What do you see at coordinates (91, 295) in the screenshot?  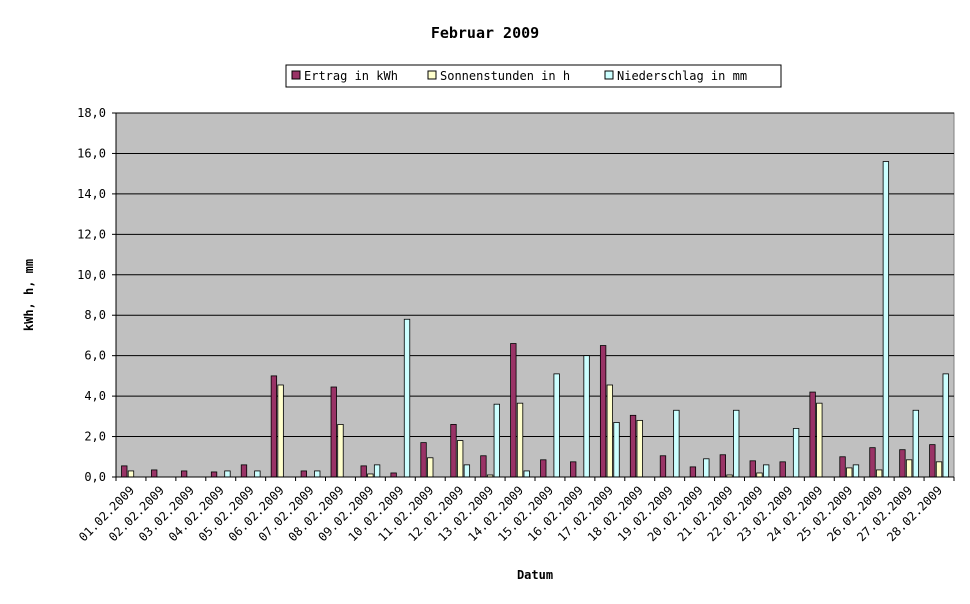 I see `y-tick-labels: 0,0 2,0 4,0 6,0 8,0 10,0 12,0 14,0 16,0 18,0` at bounding box center [91, 295].